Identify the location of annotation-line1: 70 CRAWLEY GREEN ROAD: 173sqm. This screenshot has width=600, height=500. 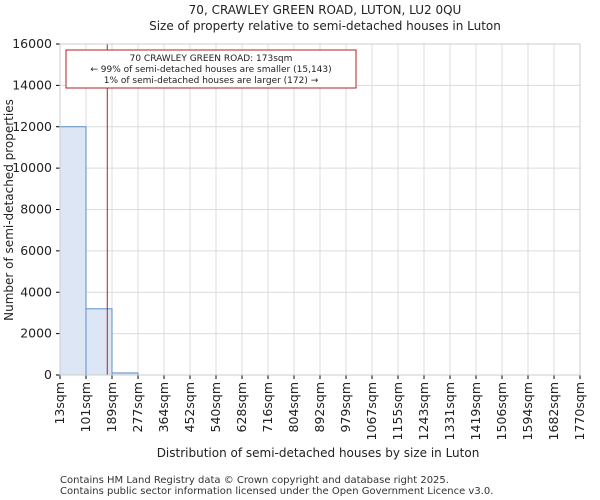
(211, 59).